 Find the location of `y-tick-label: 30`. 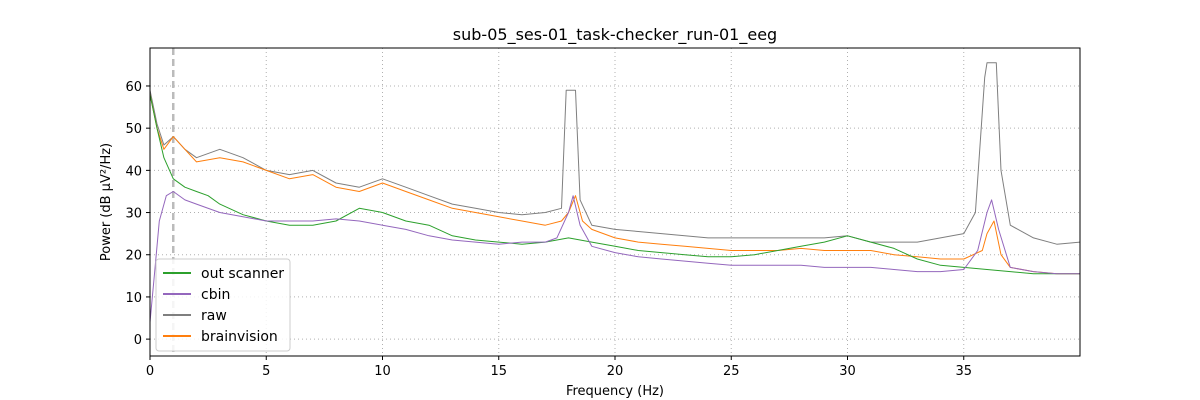

y-tick-label: 30 is located at coordinates (133, 214).